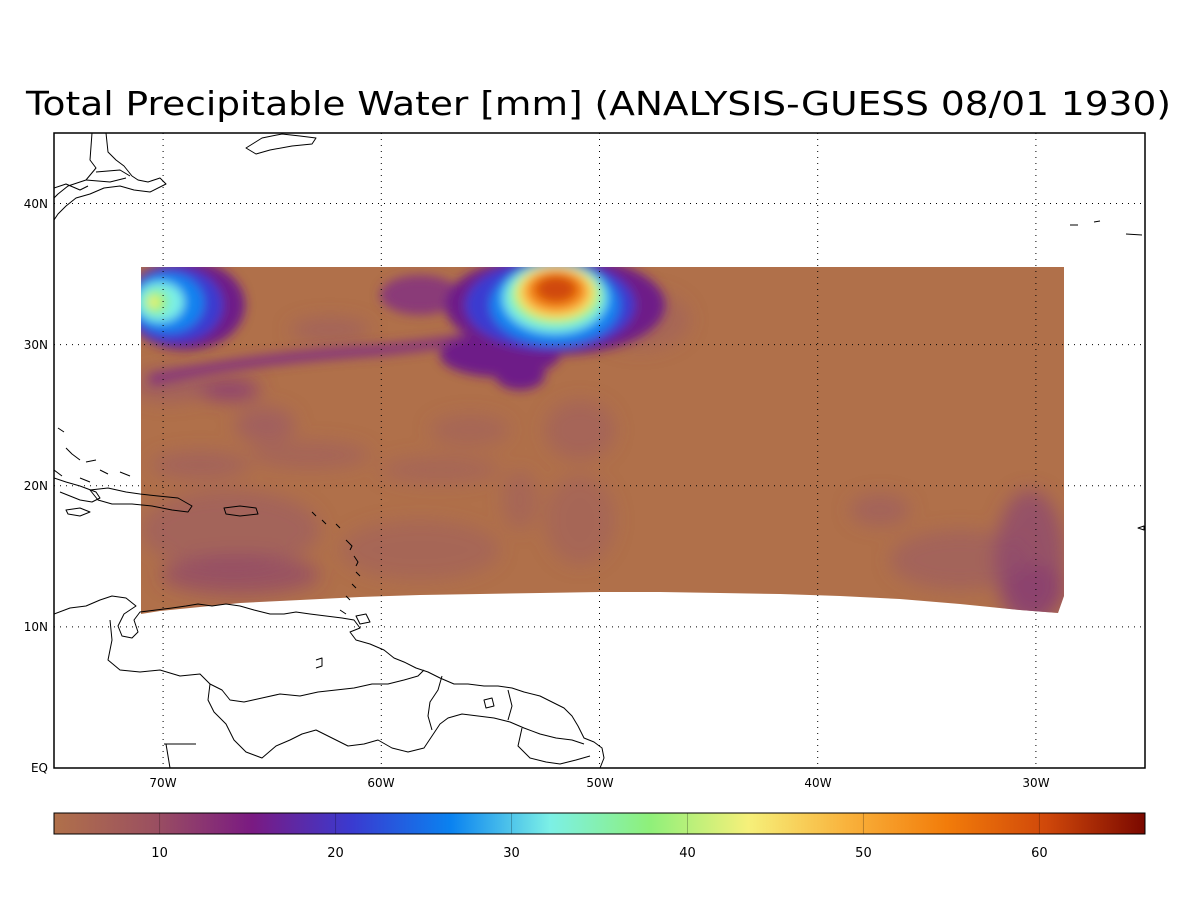 Image resolution: width=1200 pixels, height=900 pixels. What do you see at coordinates (863, 853) in the screenshot?
I see `colorbar-tick-label: 50` at bounding box center [863, 853].